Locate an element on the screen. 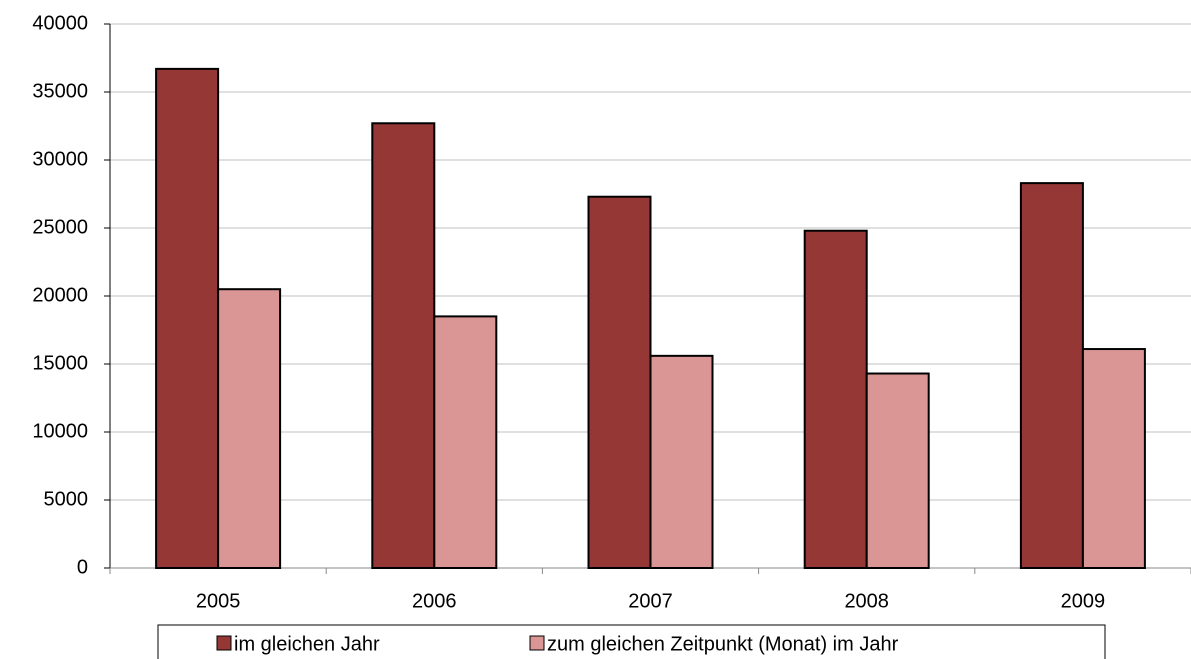  y-tick-label: 5000 is located at coordinates (66, 499).